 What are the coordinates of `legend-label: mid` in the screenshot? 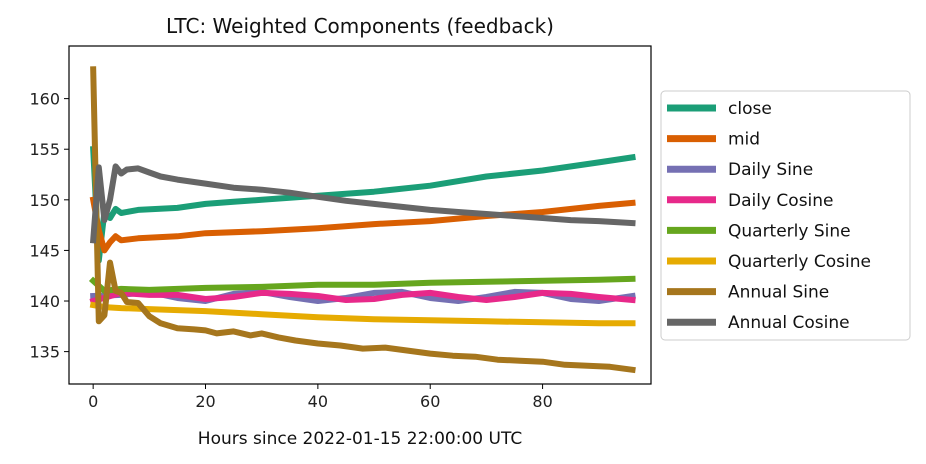 It's located at (744, 140).